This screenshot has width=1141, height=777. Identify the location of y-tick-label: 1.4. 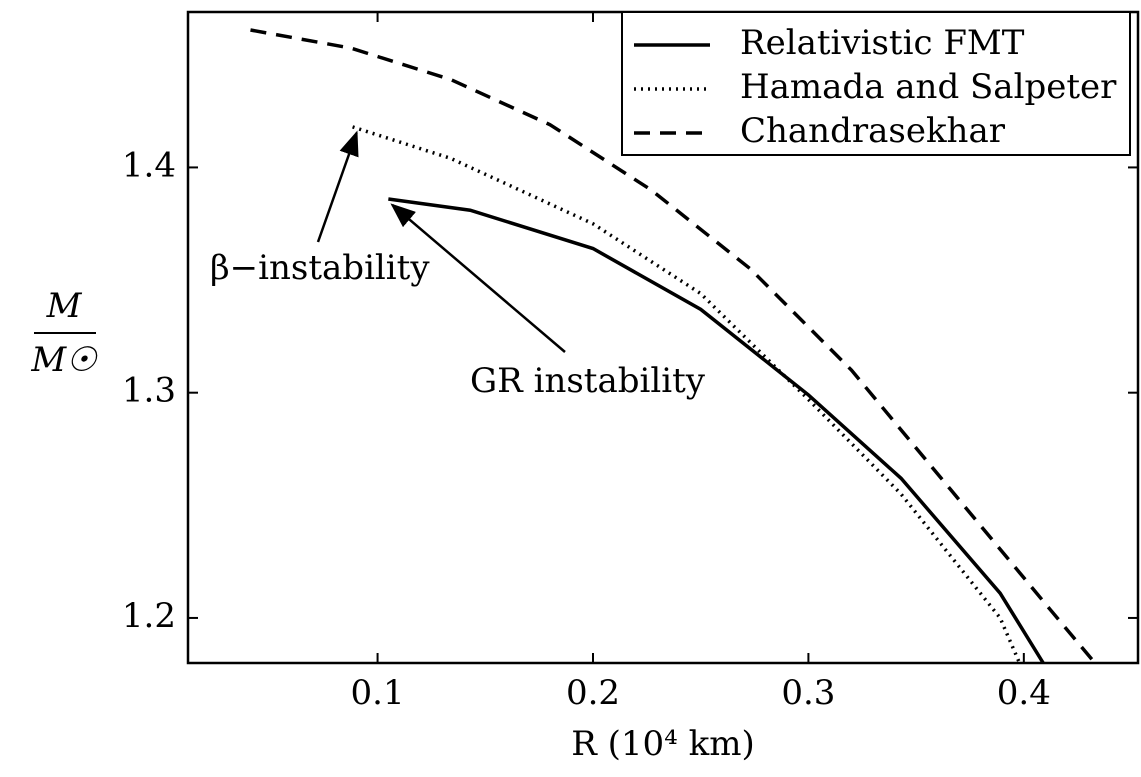
(149, 165).